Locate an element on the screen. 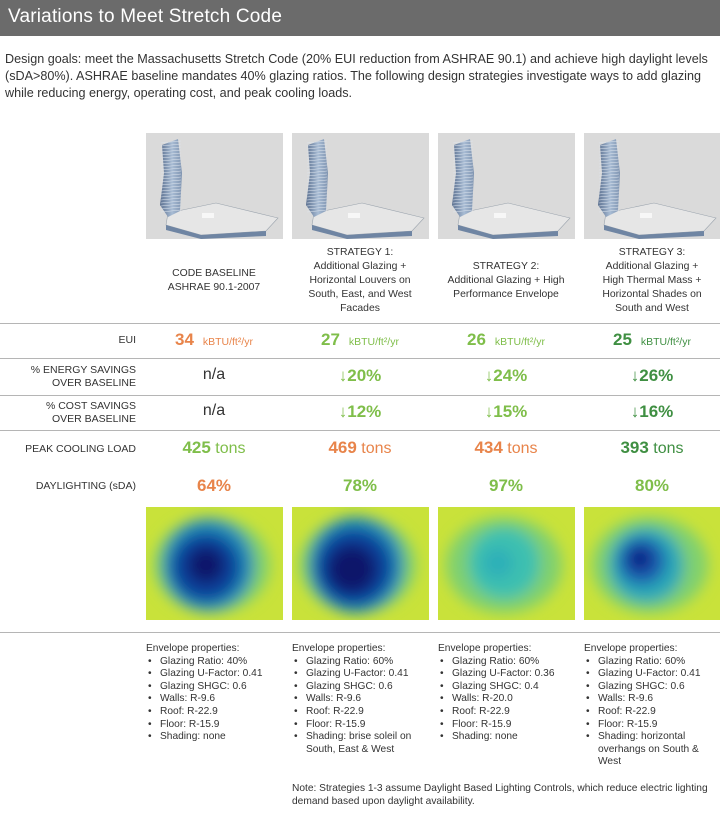 Image resolution: width=720 pixels, height=817 pixels. column-title-line: ASHRAE 90.1-2007 is located at coordinates (214, 287).